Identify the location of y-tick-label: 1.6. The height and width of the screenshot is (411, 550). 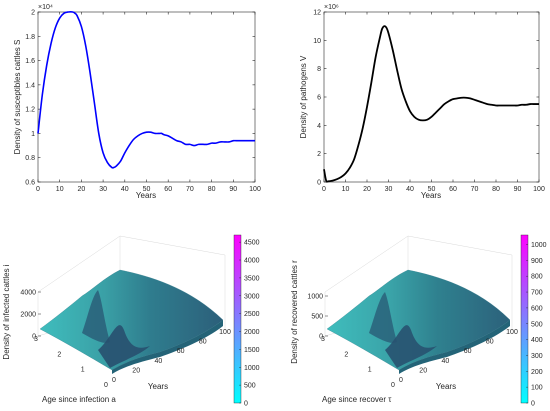
(30, 61).